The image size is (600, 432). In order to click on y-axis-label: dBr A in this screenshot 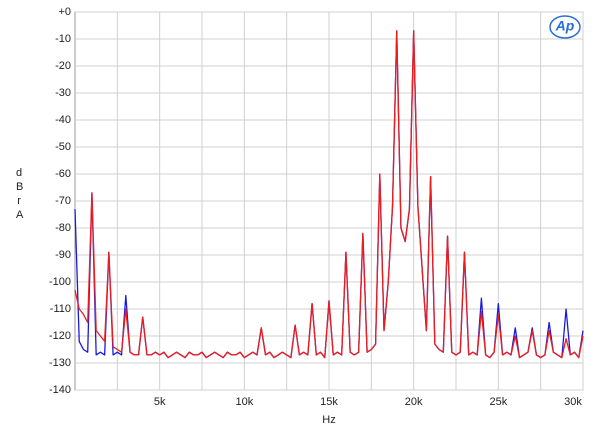, I will do `click(20, 194)`.